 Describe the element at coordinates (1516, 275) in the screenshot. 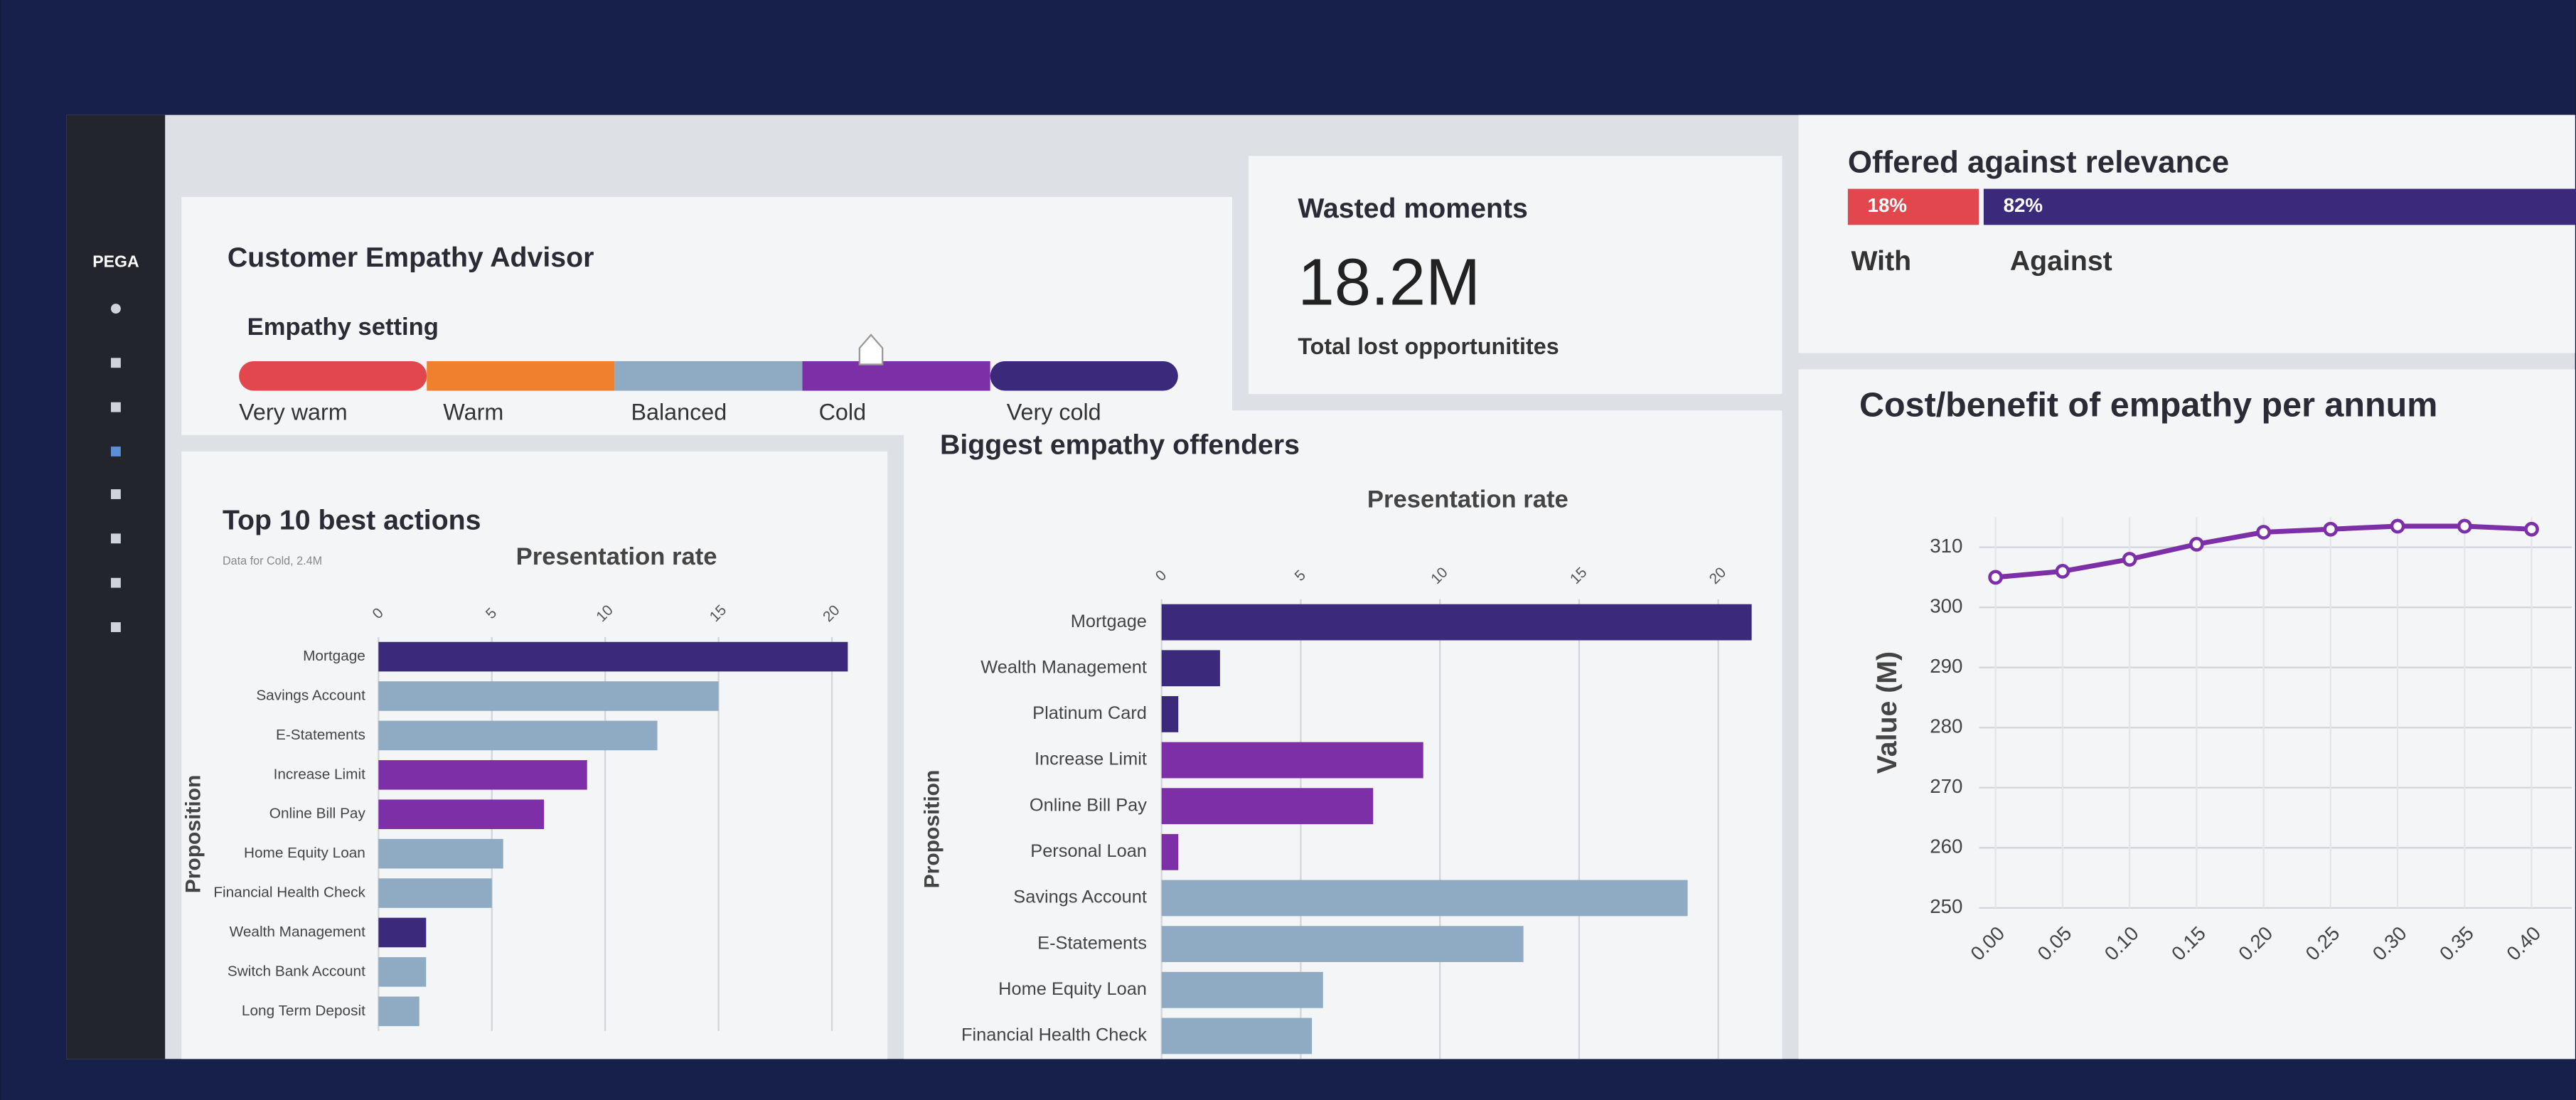

I see `wasted-panel` at that location.